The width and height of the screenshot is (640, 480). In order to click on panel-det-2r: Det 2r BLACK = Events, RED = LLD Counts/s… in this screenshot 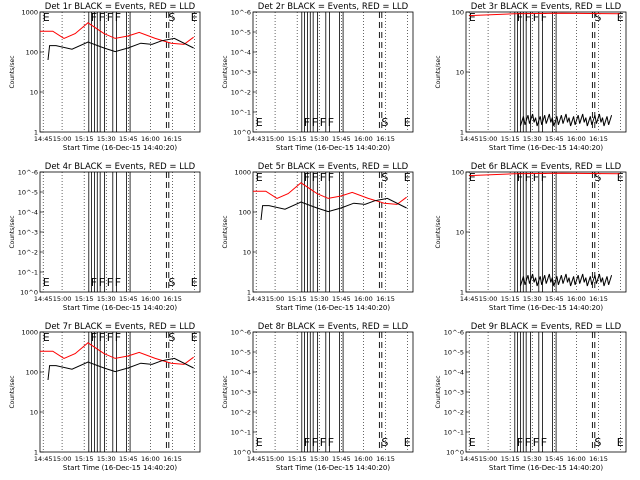, I will do `click(318, 77)`.